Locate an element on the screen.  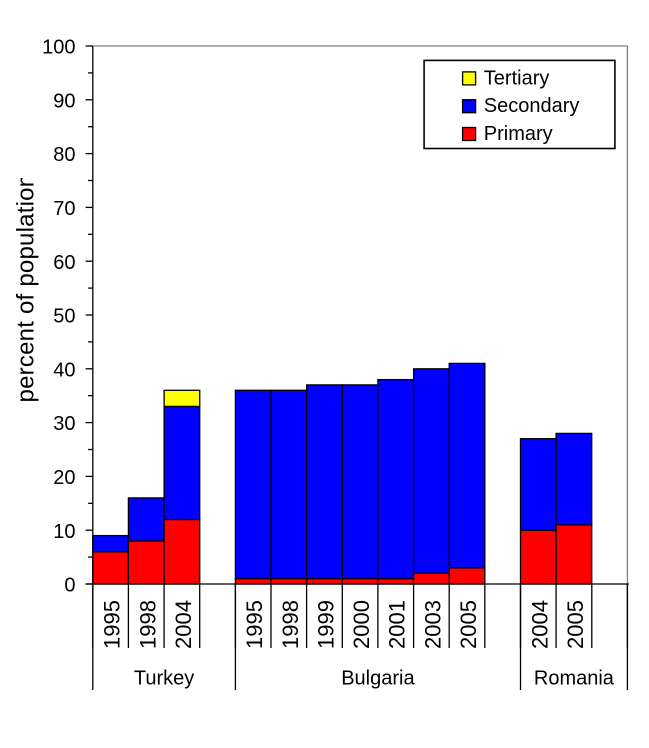
svg-text: 2003 is located at coordinates (432, 624).